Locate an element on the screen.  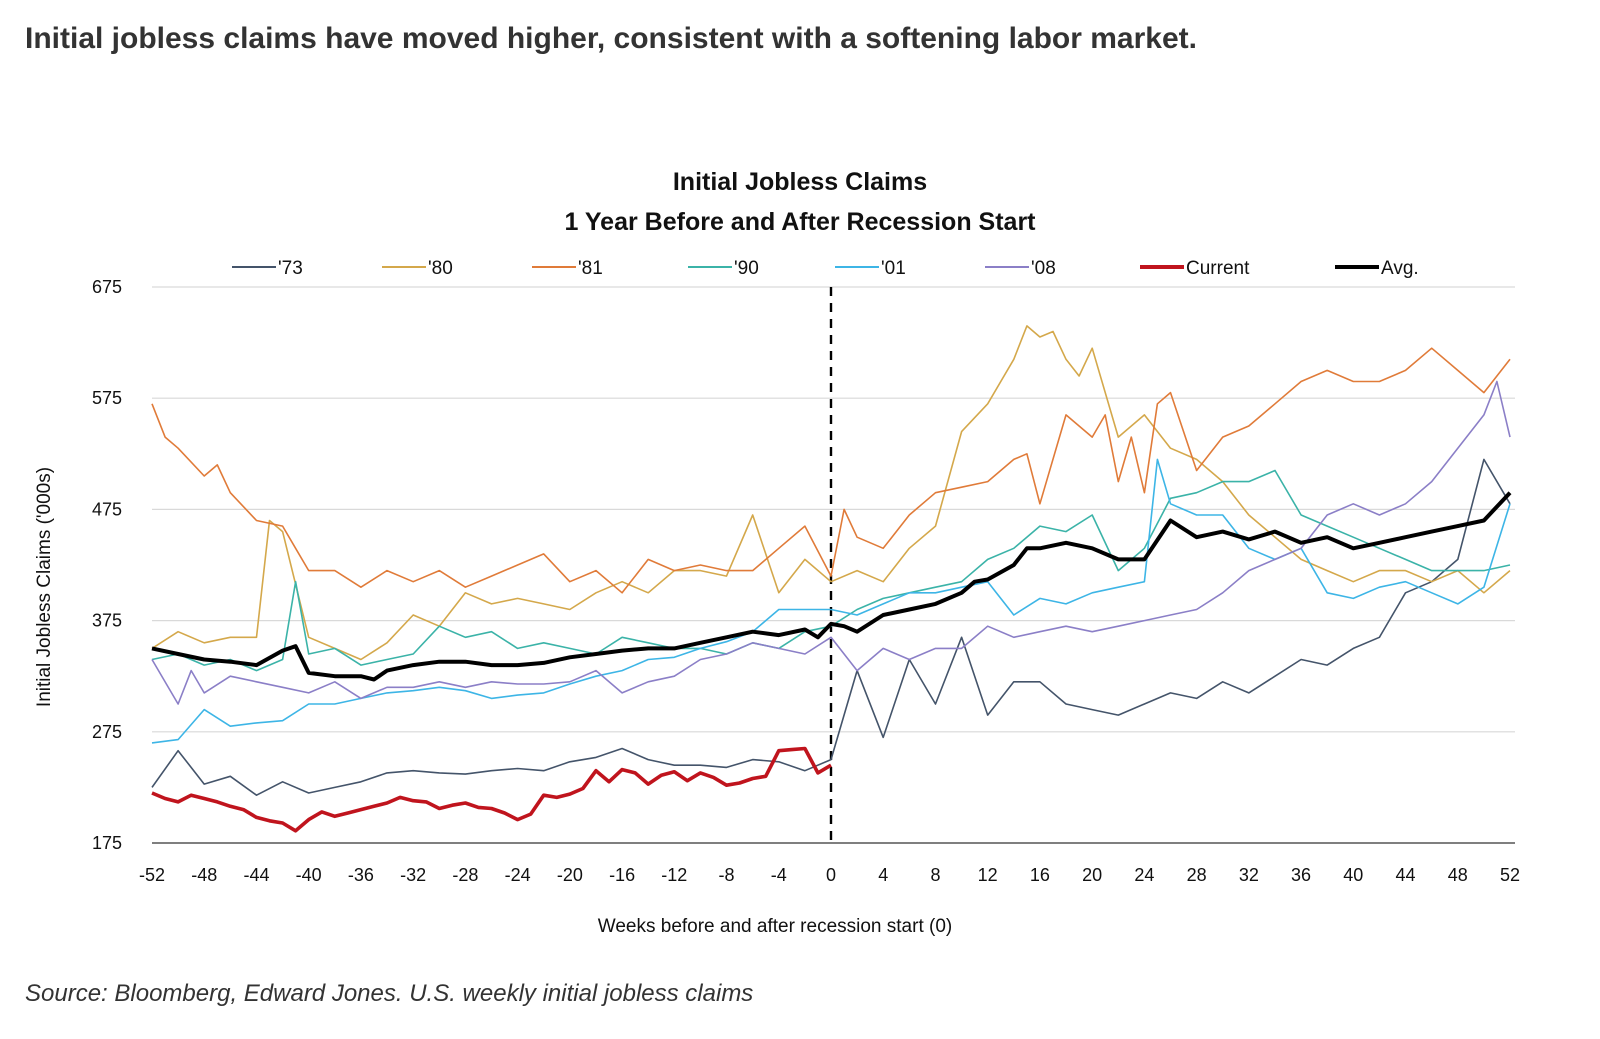
legend-label: '08 is located at coordinates (1043, 268).